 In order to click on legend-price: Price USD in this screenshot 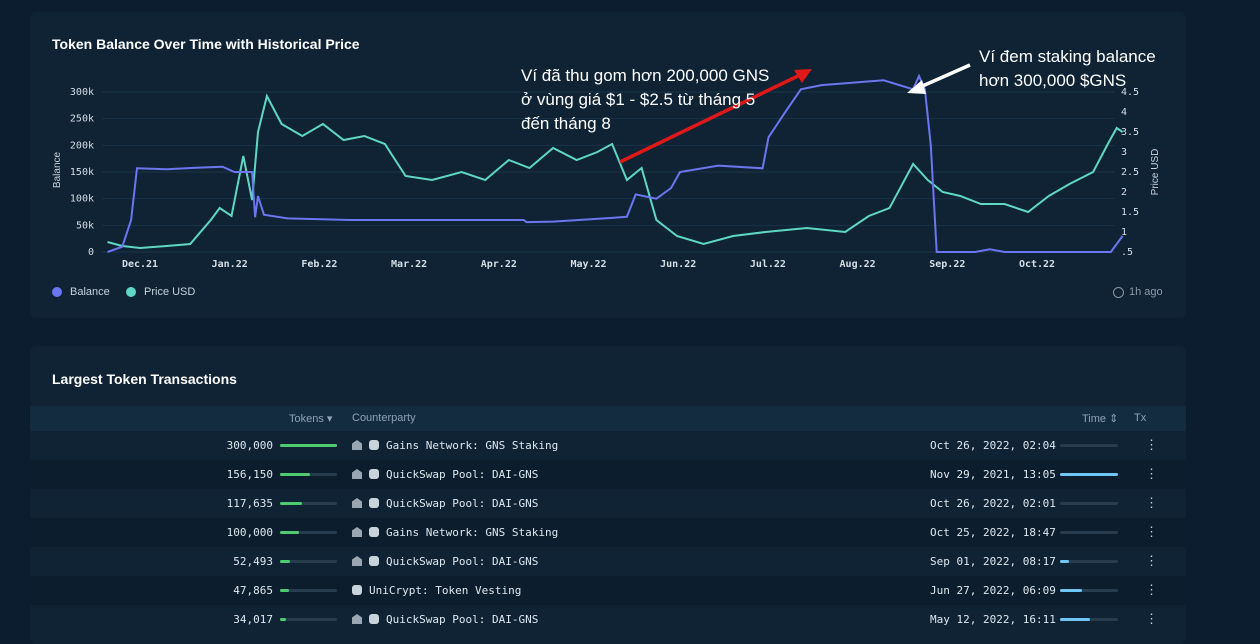, I will do `click(160, 292)`.